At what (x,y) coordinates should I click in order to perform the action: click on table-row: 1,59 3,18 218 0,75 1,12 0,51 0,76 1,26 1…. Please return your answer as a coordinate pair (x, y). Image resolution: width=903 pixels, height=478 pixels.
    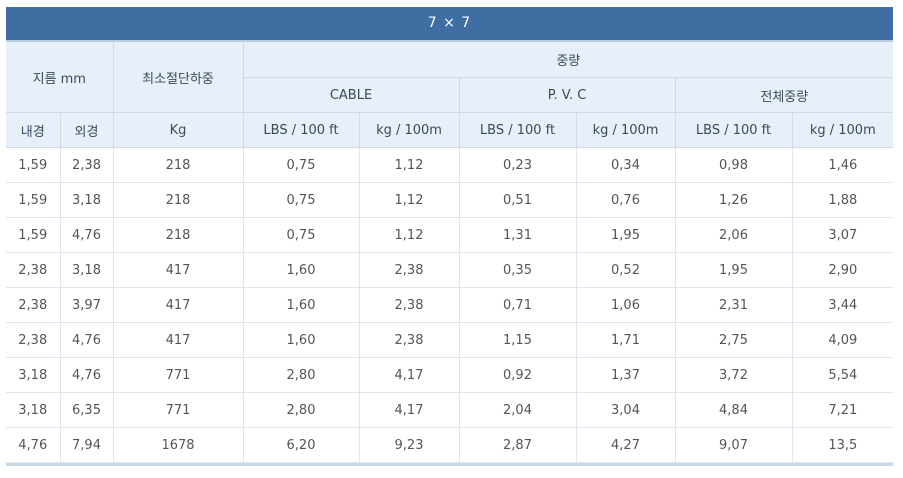
    Looking at the image, I should click on (450, 200).